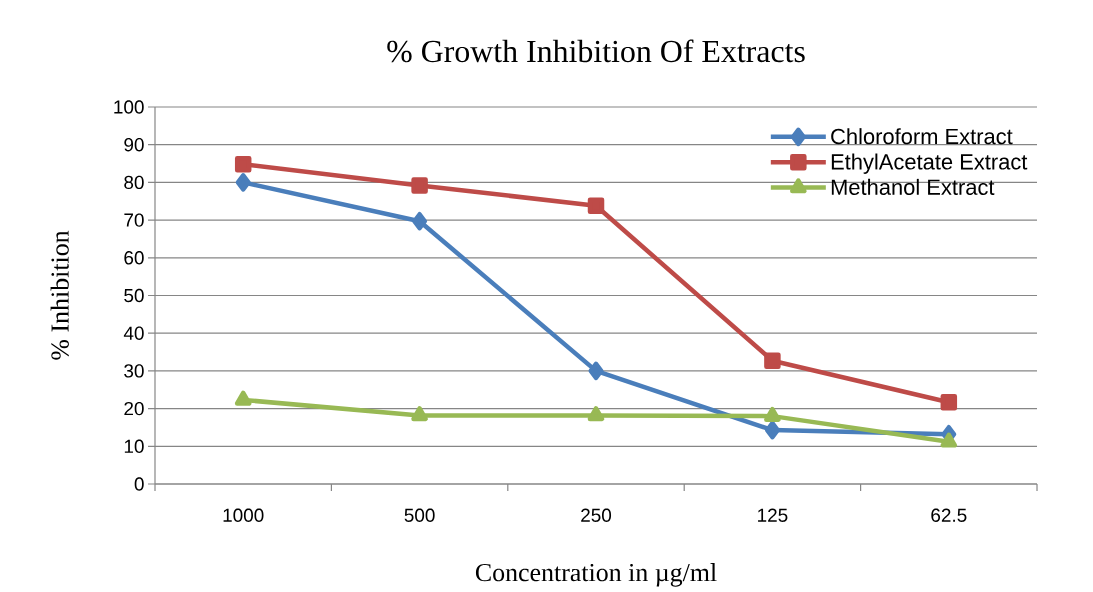 This screenshot has width=1093, height=592. What do you see at coordinates (59, 295) in the screenshot?
I see `y-axis-title: % Inhibition` at bounding box center [59, 295].